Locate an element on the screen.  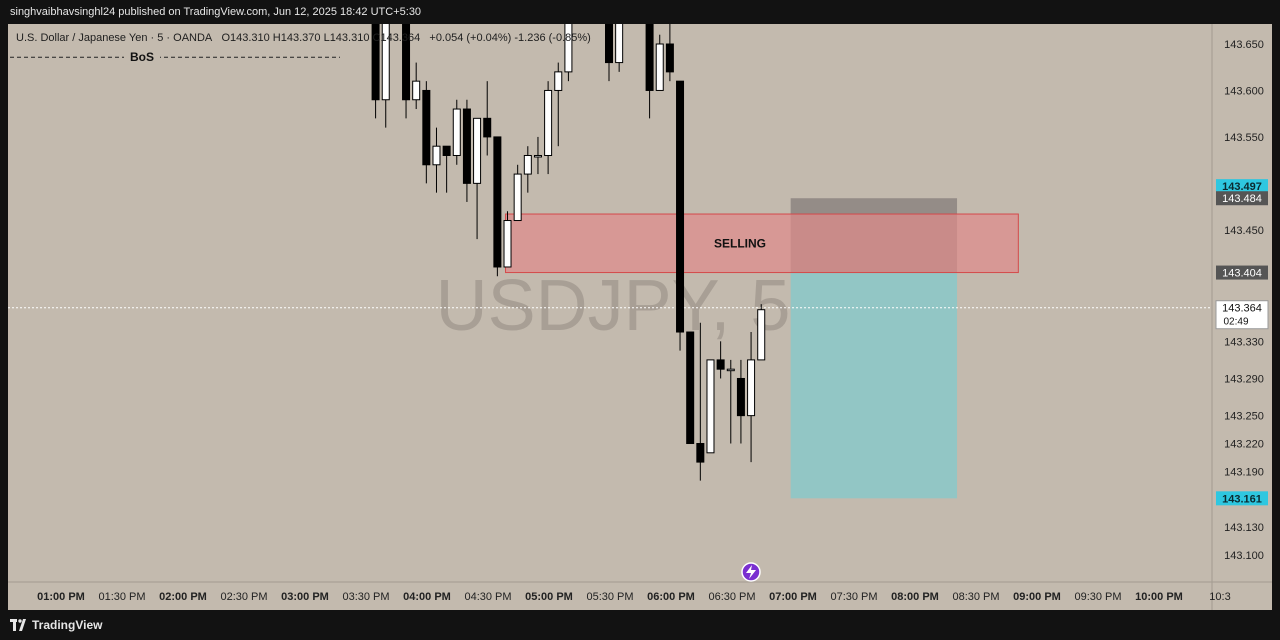
price-badge: 143.364 02:49 is located at coordinates (1242, 315).